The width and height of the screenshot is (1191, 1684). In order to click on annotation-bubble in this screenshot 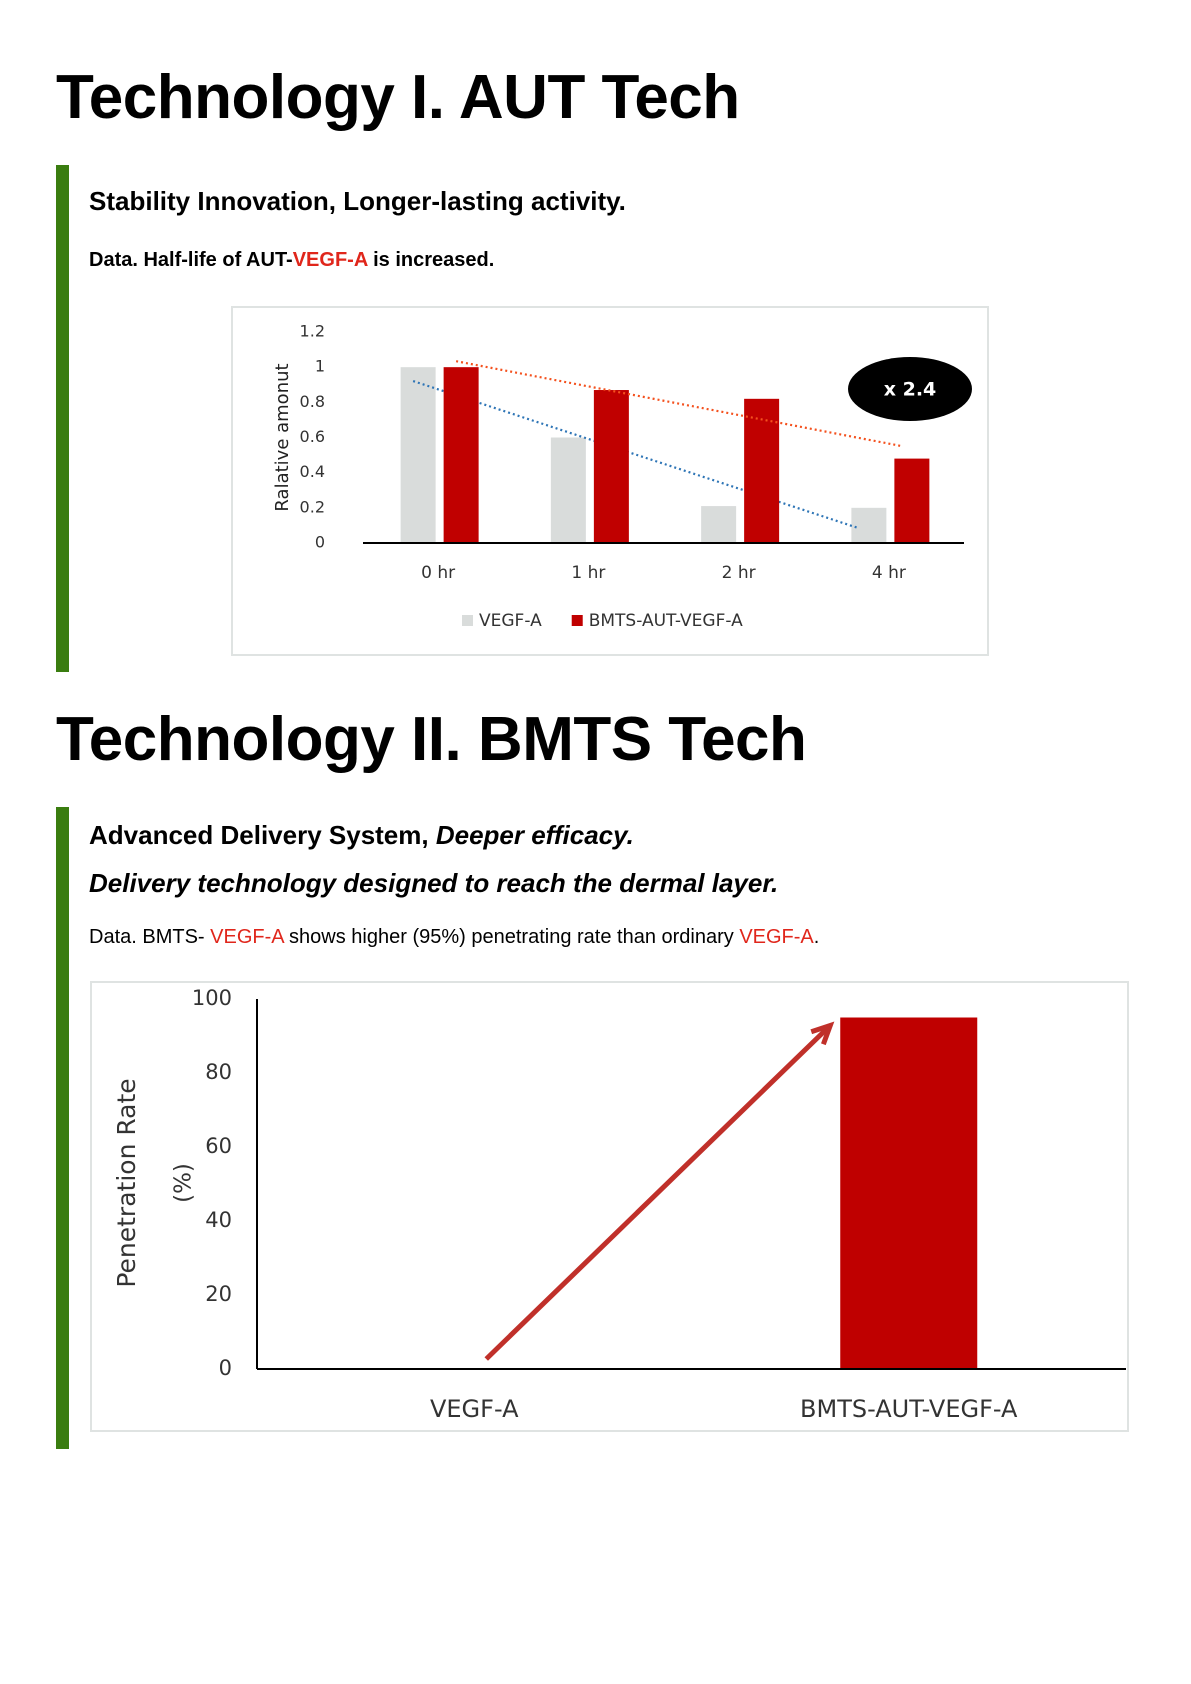, I will do `click(910, 389)`.